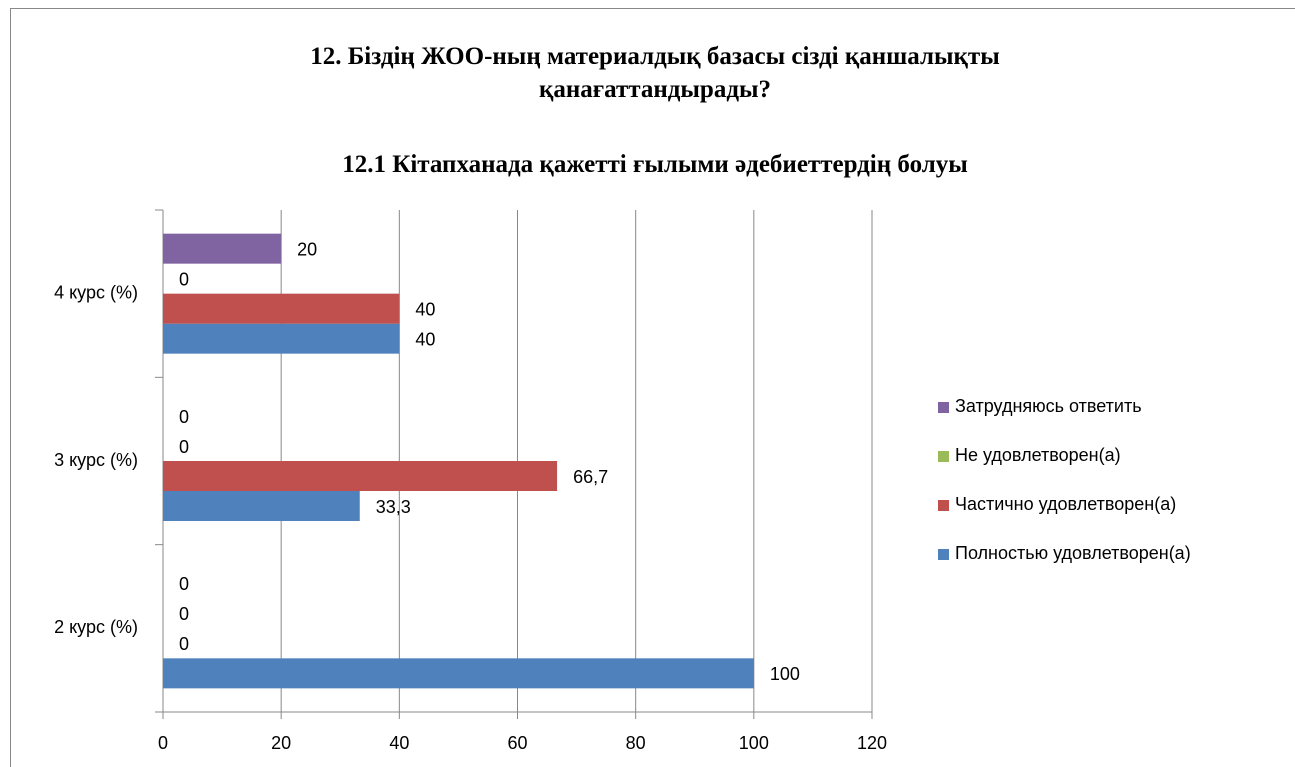 The image size is (1295, 767). Describe the element at coordinates (872, 743) in the screenshot. I see `x-tick-label: 120` at that location.